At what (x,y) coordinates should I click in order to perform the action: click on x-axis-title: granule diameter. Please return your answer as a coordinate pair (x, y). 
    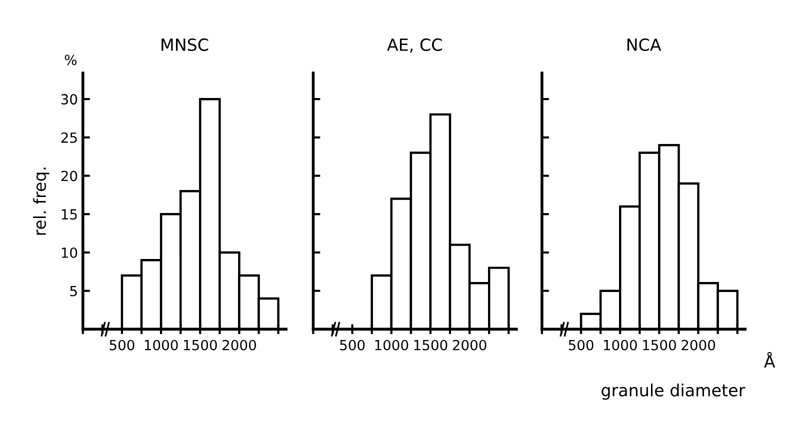
    Looking at the image, I should click on (674, 392).